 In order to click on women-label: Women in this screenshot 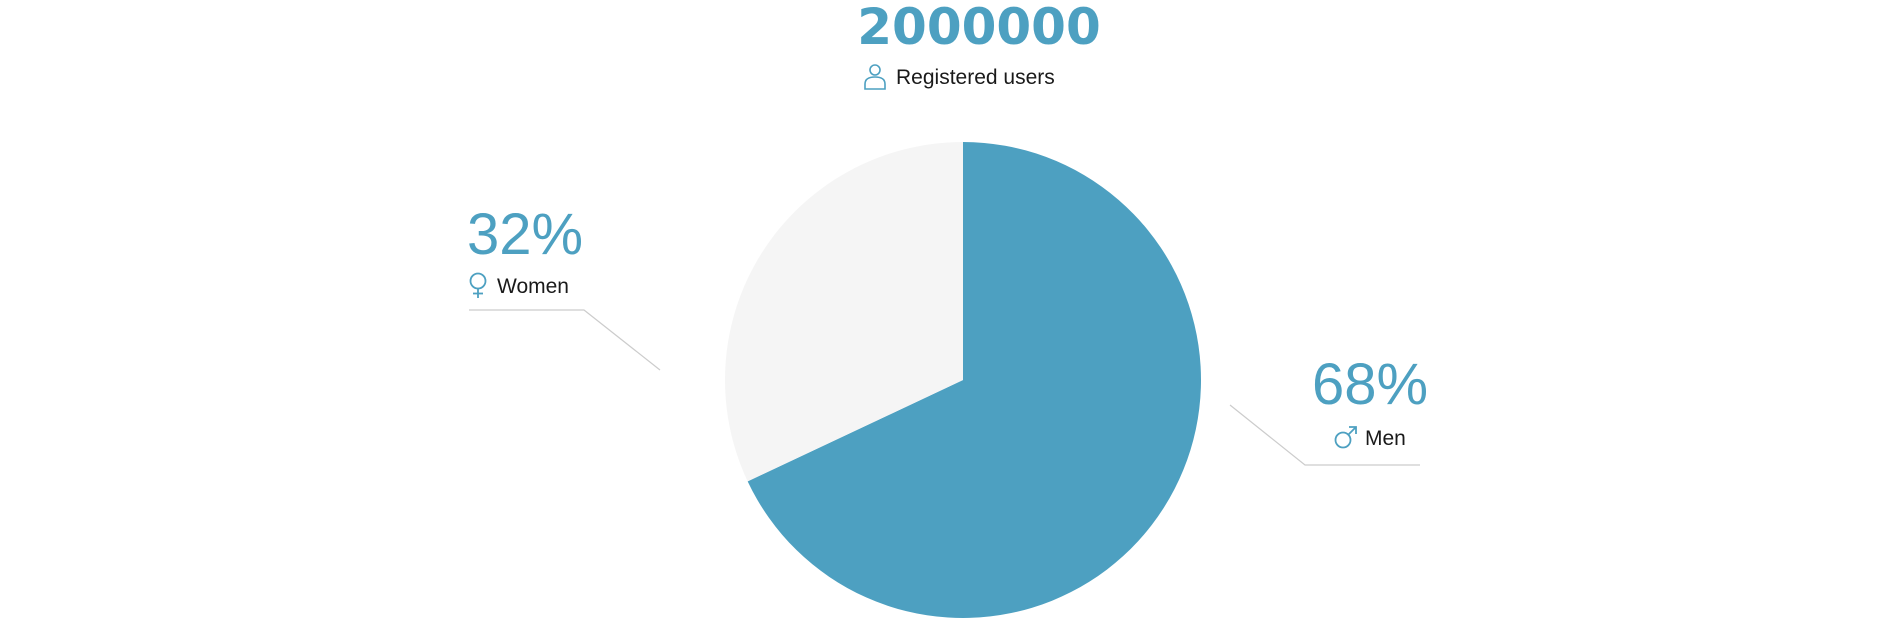, I will do `click(533, 286)`.